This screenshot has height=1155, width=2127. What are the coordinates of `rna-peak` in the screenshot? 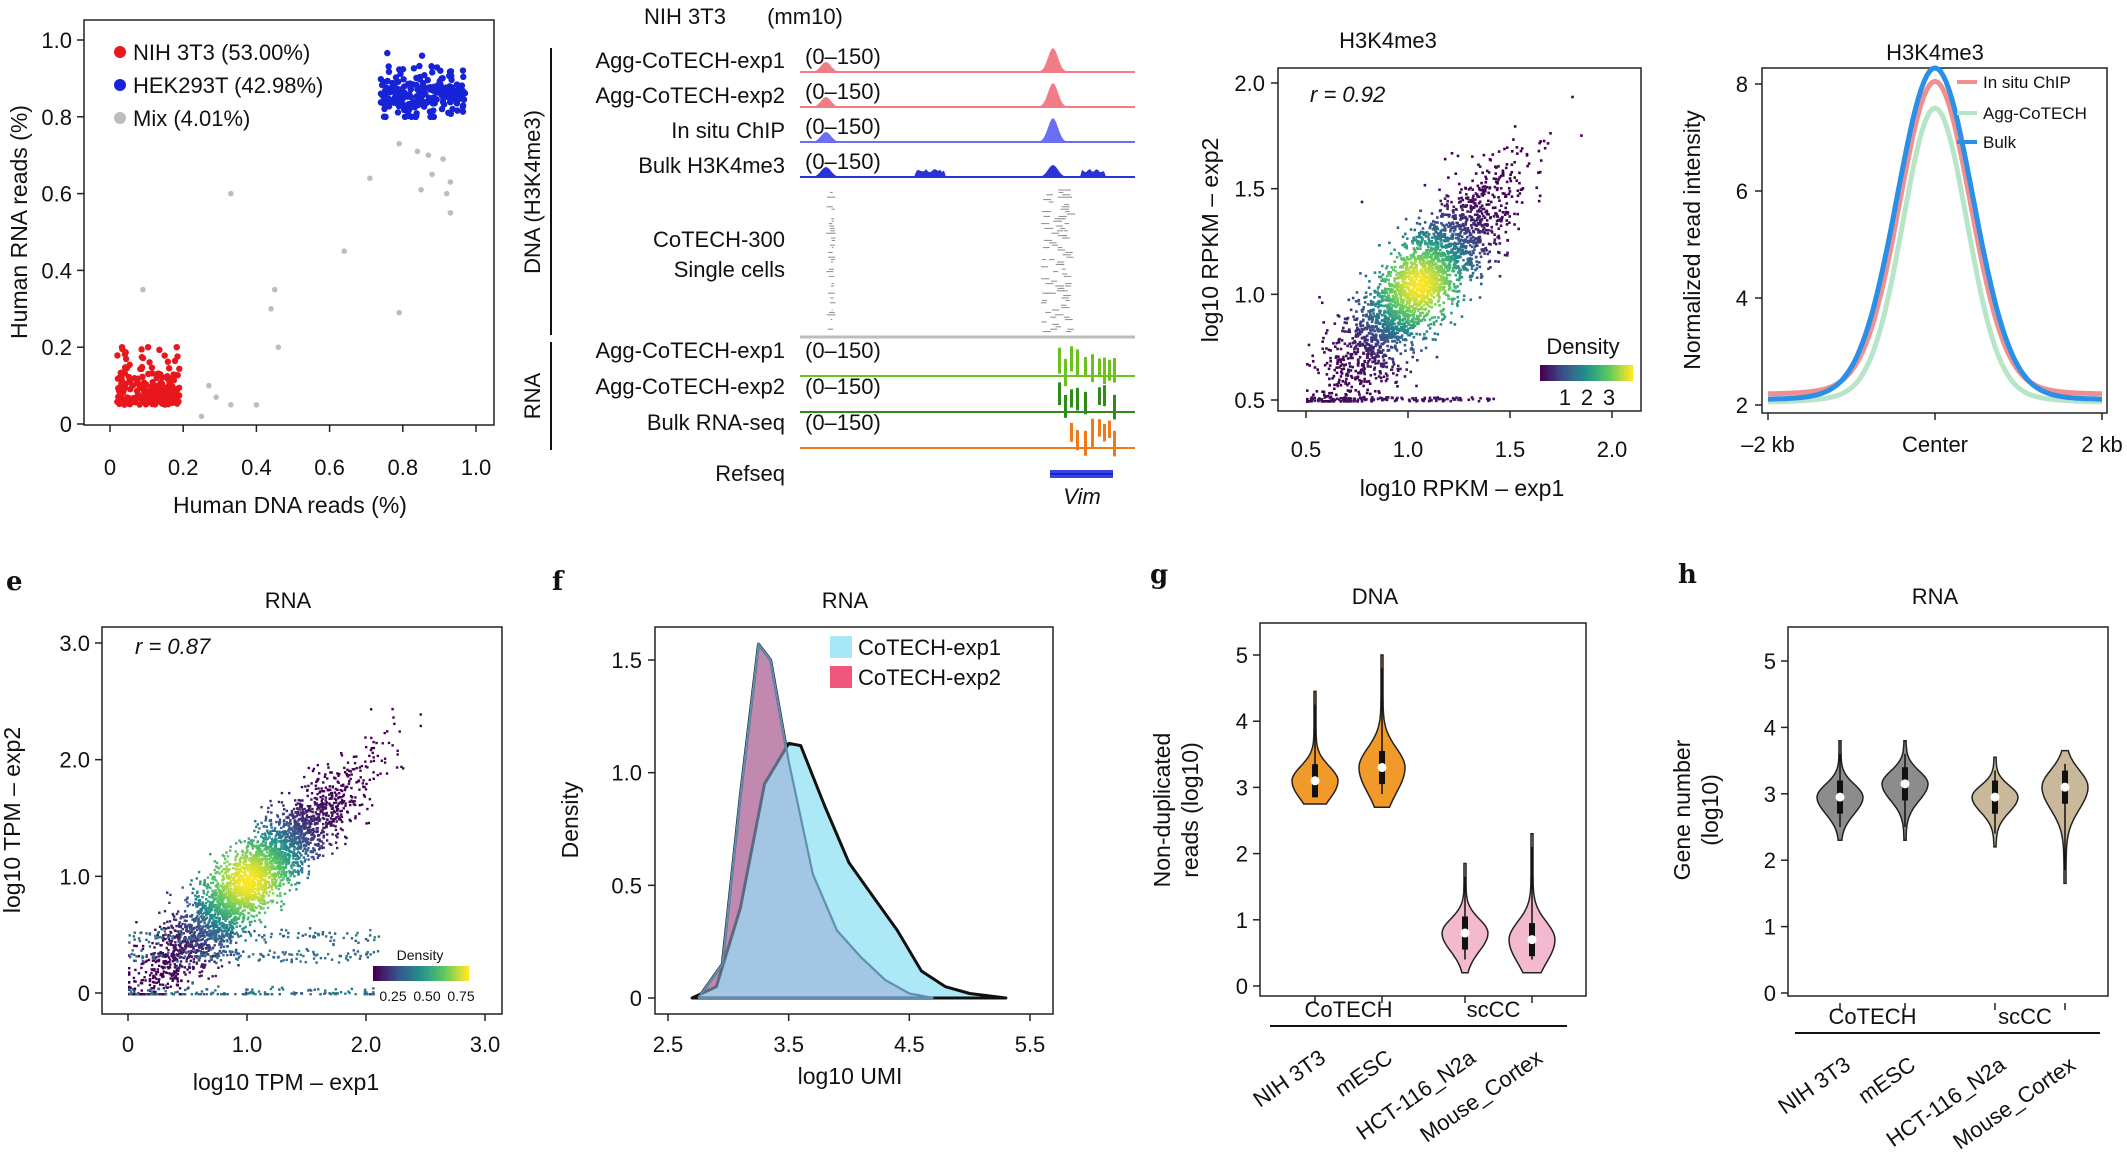 It's located at (1071, 398).